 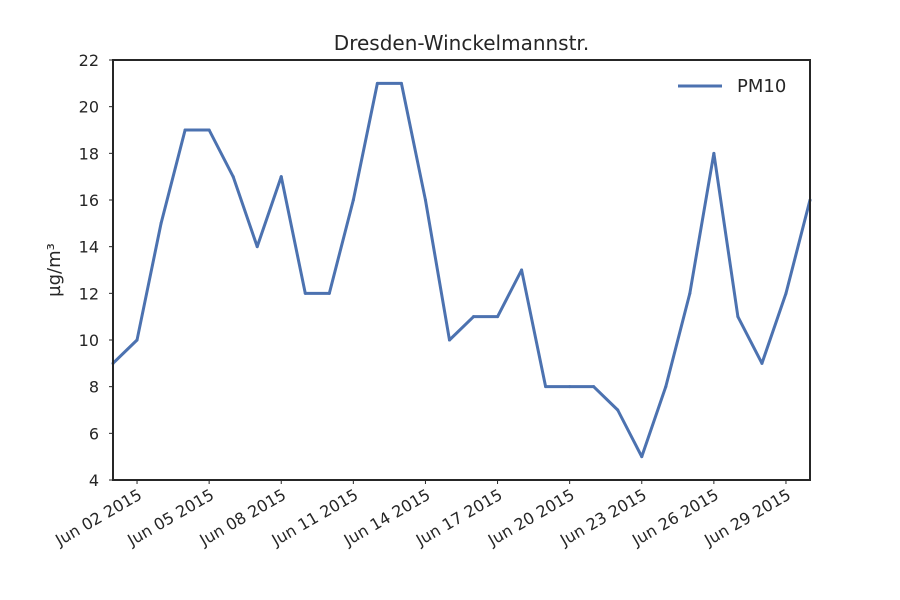 I want to click on y-tick-label: 16, so click(x=89, y=200).